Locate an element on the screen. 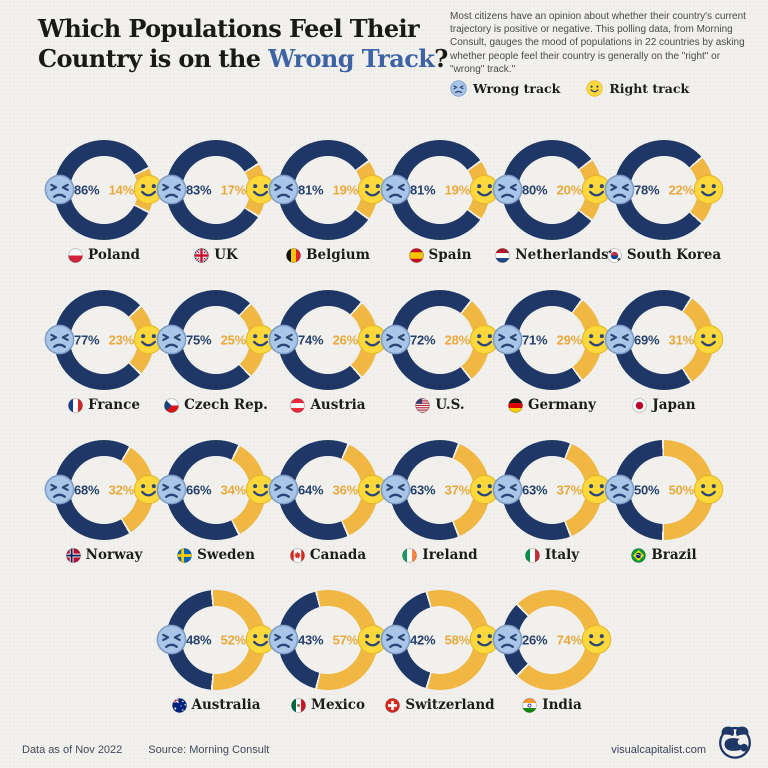 The image size is (768, 768). wrong-percent-label: 74% is located at coordinates (311, 340).